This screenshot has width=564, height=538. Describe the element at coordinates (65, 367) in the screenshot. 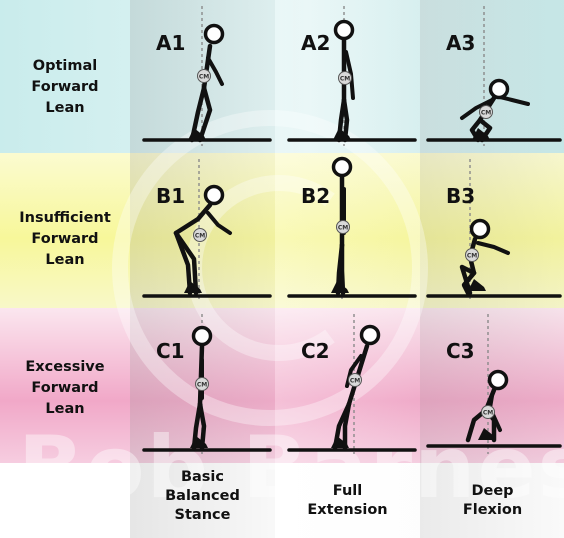

I see `row-label-line: Excessive` at that location.